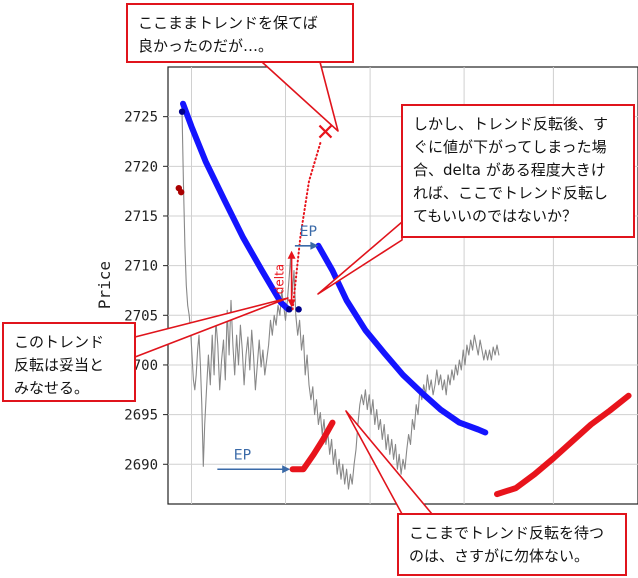 The height and width of the screenshot is (578, 638). I want to click on y-axis-label: Price, so click(104, 285).